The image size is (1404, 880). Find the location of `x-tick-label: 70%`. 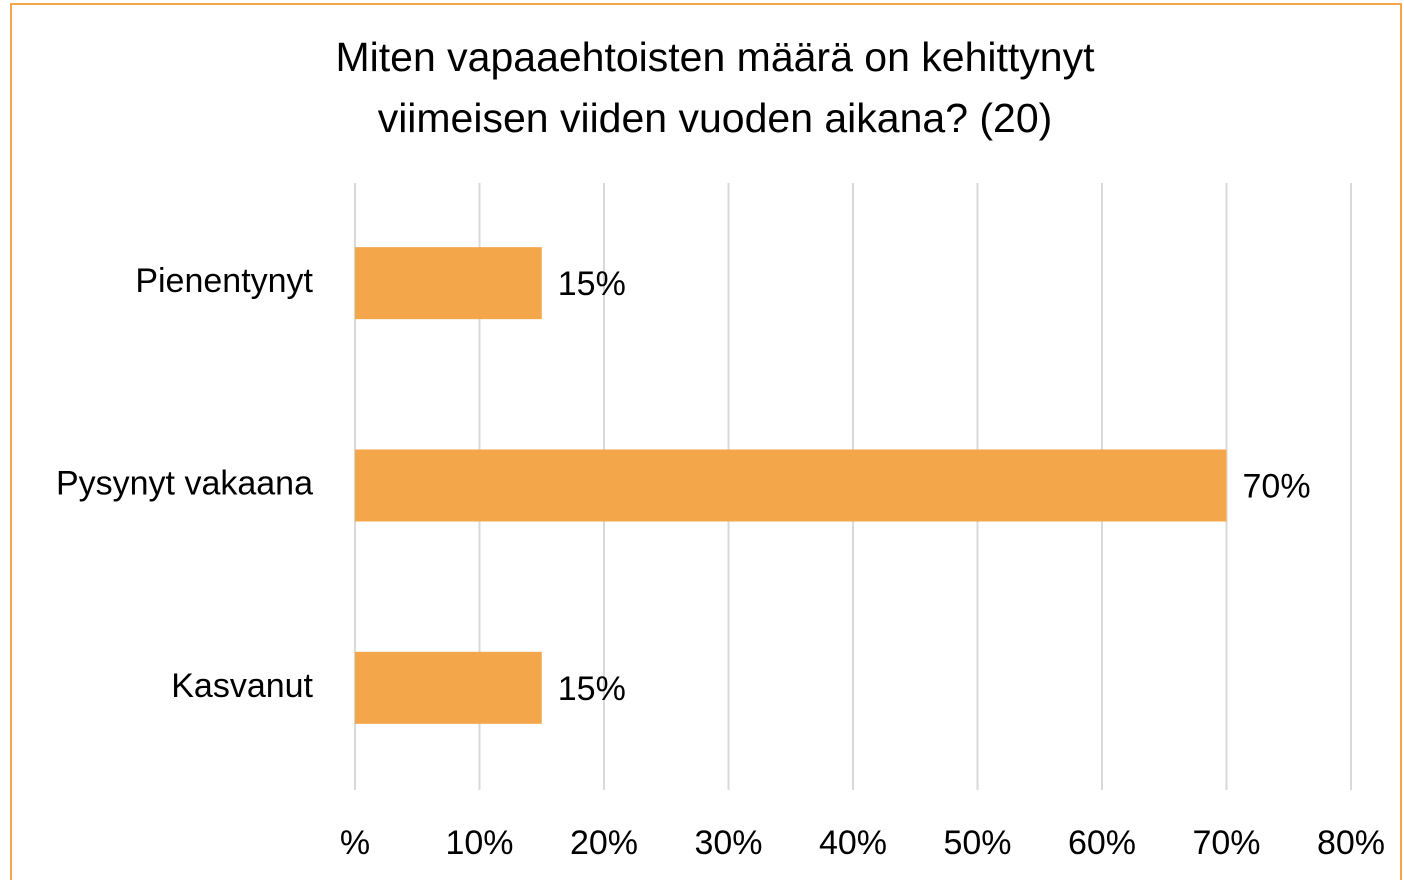

x-tick-label: 70% is located at coordinates (1226, 843).